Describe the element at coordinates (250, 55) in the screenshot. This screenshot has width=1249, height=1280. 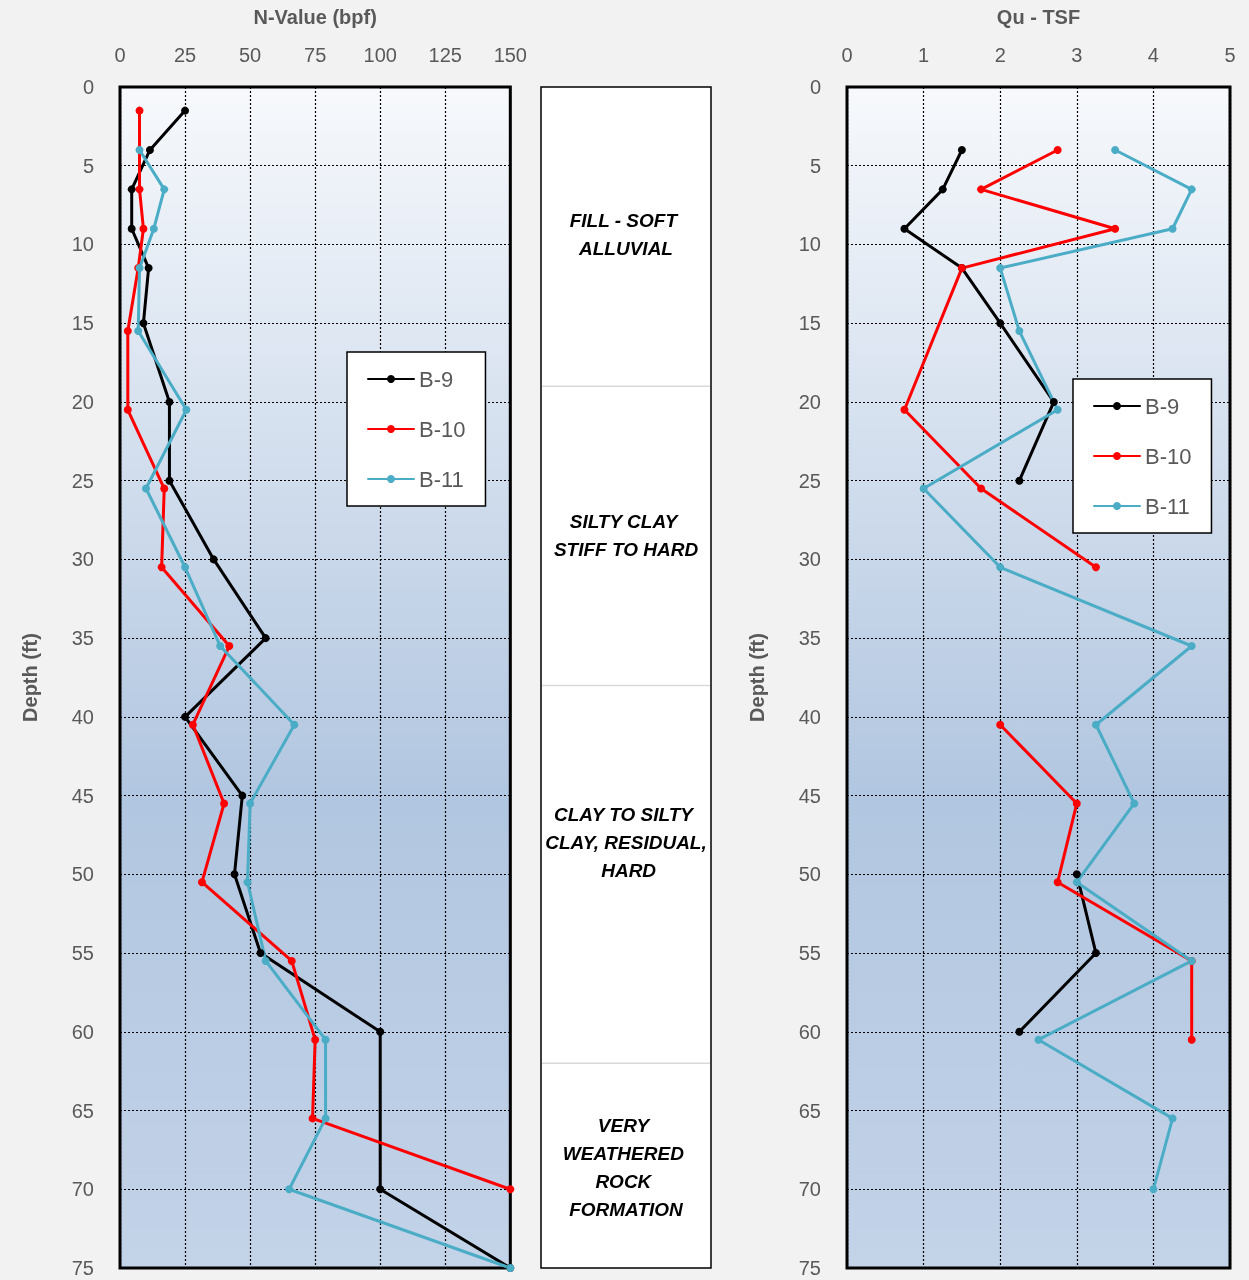
I see `x-tick-label: 50` at that location.